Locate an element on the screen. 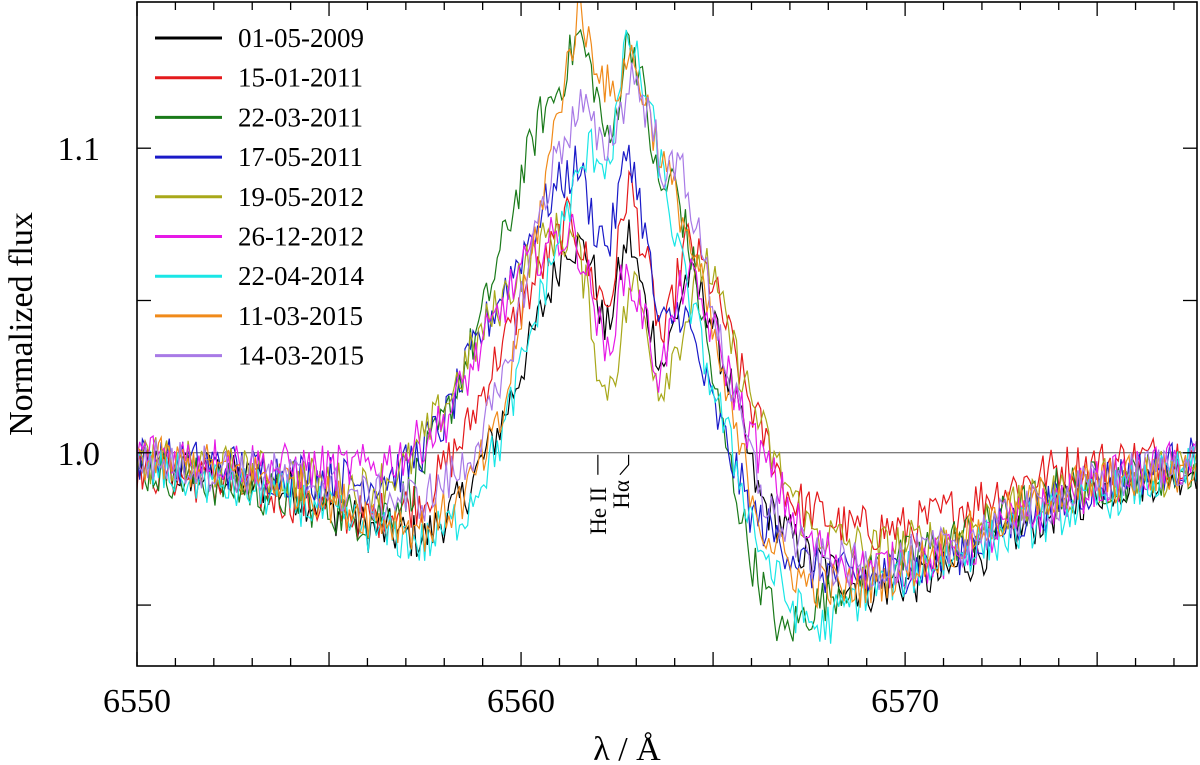 The image size is (1200, 765). x-tick-label: 6560 is located at coordinates (521, 701).